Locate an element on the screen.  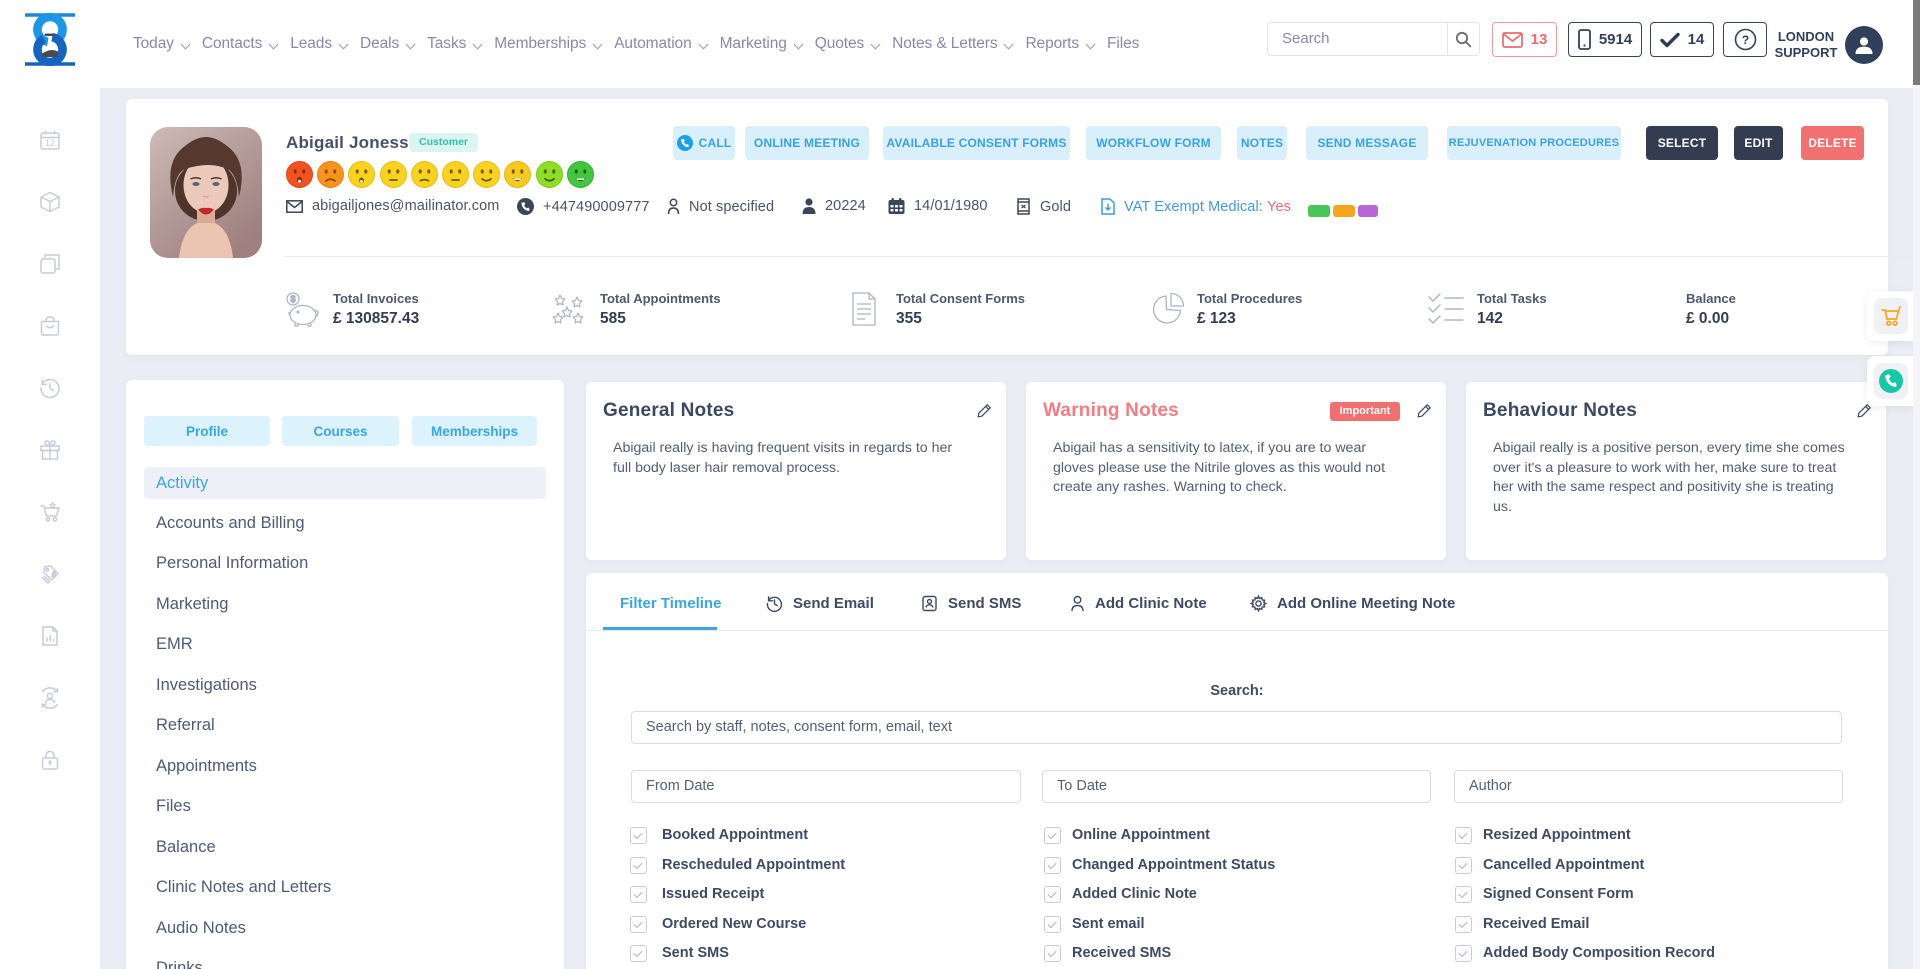
svg-text: 12 is located at coordinates (50, 143).